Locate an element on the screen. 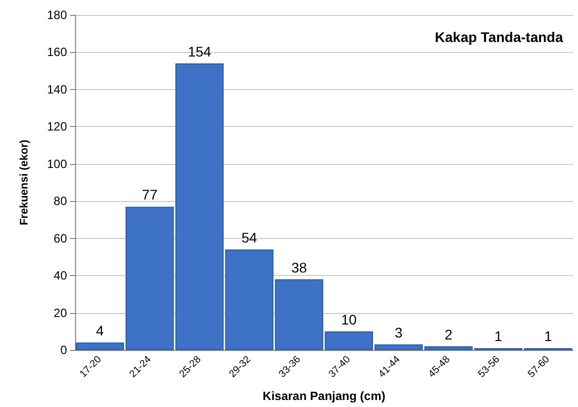  data-label: 77 is located at coordinates (150, 194).